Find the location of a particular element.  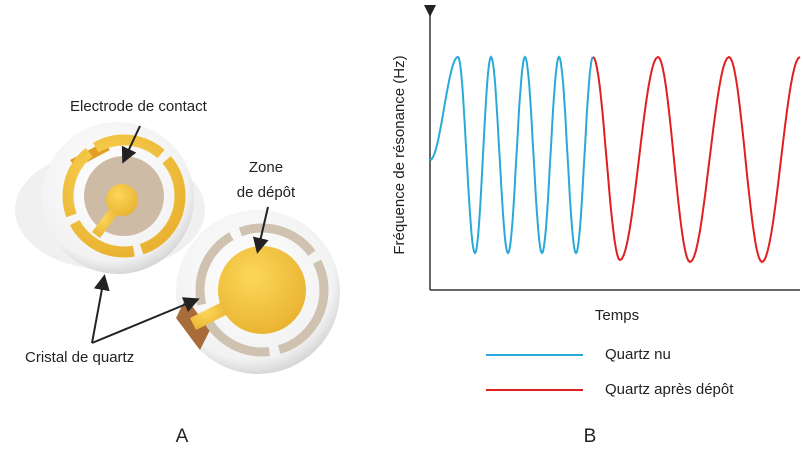

wave-bare is located at coordinates (511, 155).